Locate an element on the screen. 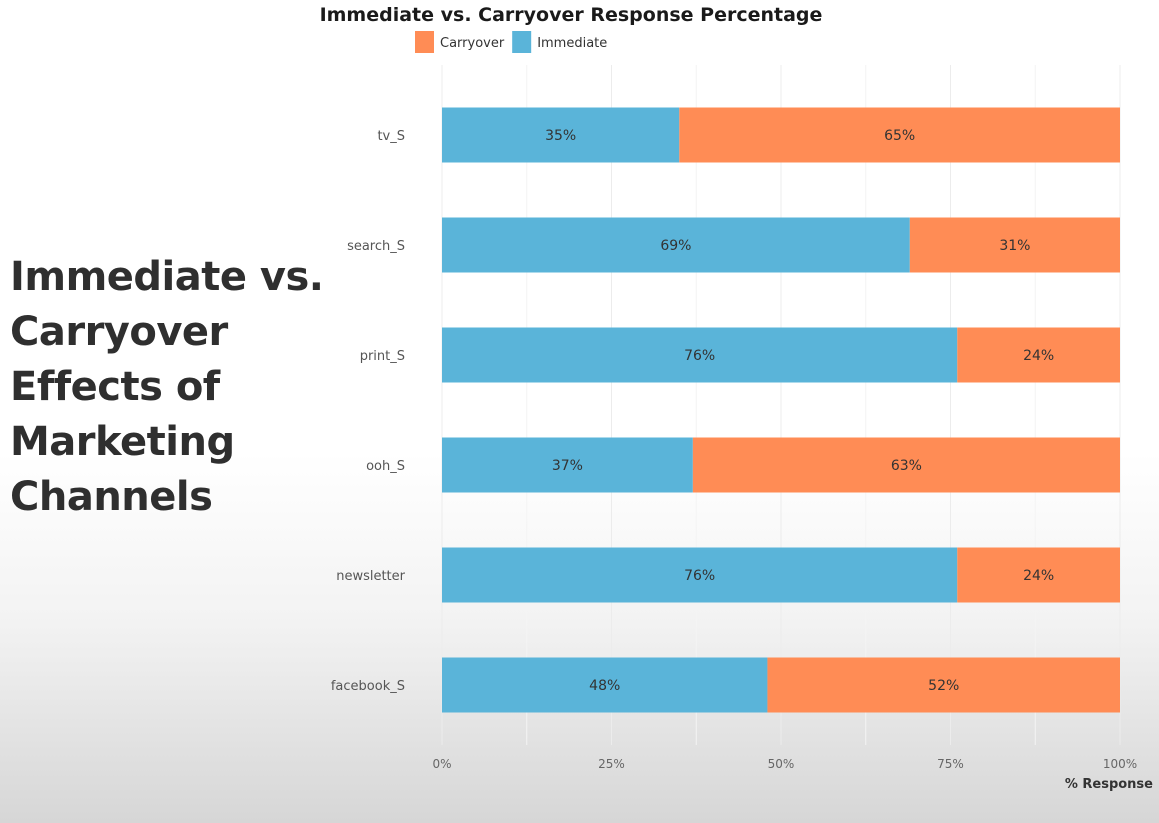  slide-title-line: Immediate vs. is located at coordinates (167, 277).